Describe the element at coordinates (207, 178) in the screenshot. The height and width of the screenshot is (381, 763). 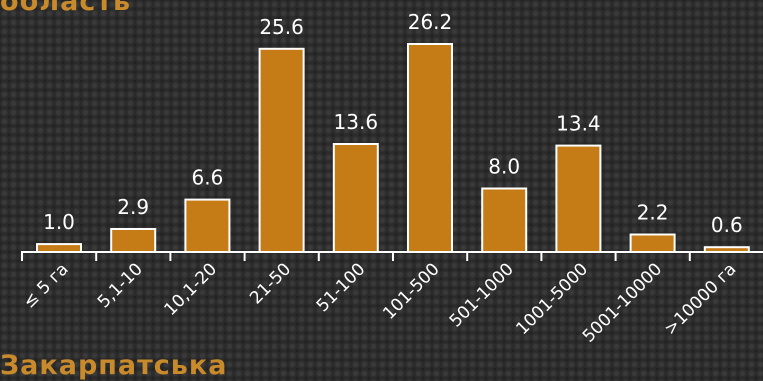
I see `value-label-3: 6.6` at that location.